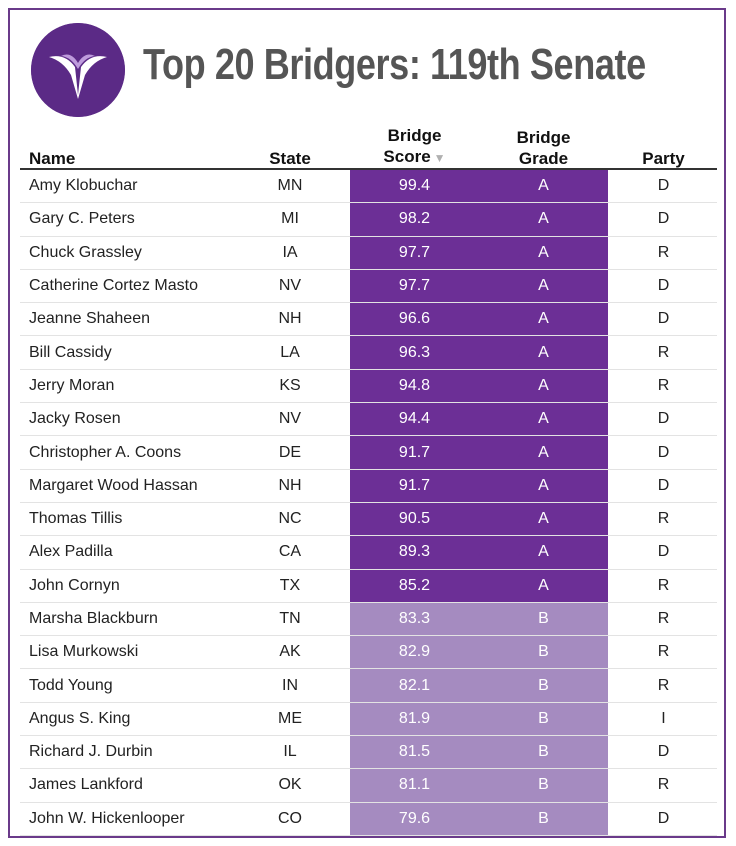  Describe the element at coordinates (543, 143) in the screenshot. I see `column-header-bridge-grade: Bridge Grade` at that location.